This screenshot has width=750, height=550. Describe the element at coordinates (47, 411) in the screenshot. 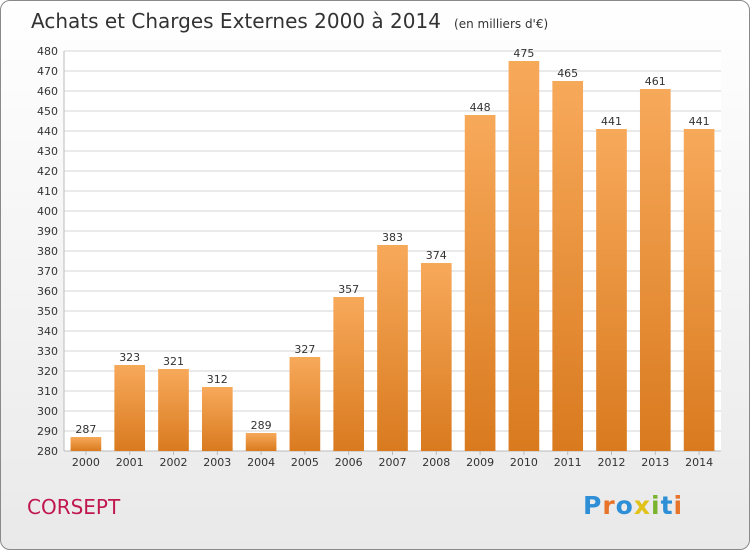

I see `y-tick-label: 300` at that location.